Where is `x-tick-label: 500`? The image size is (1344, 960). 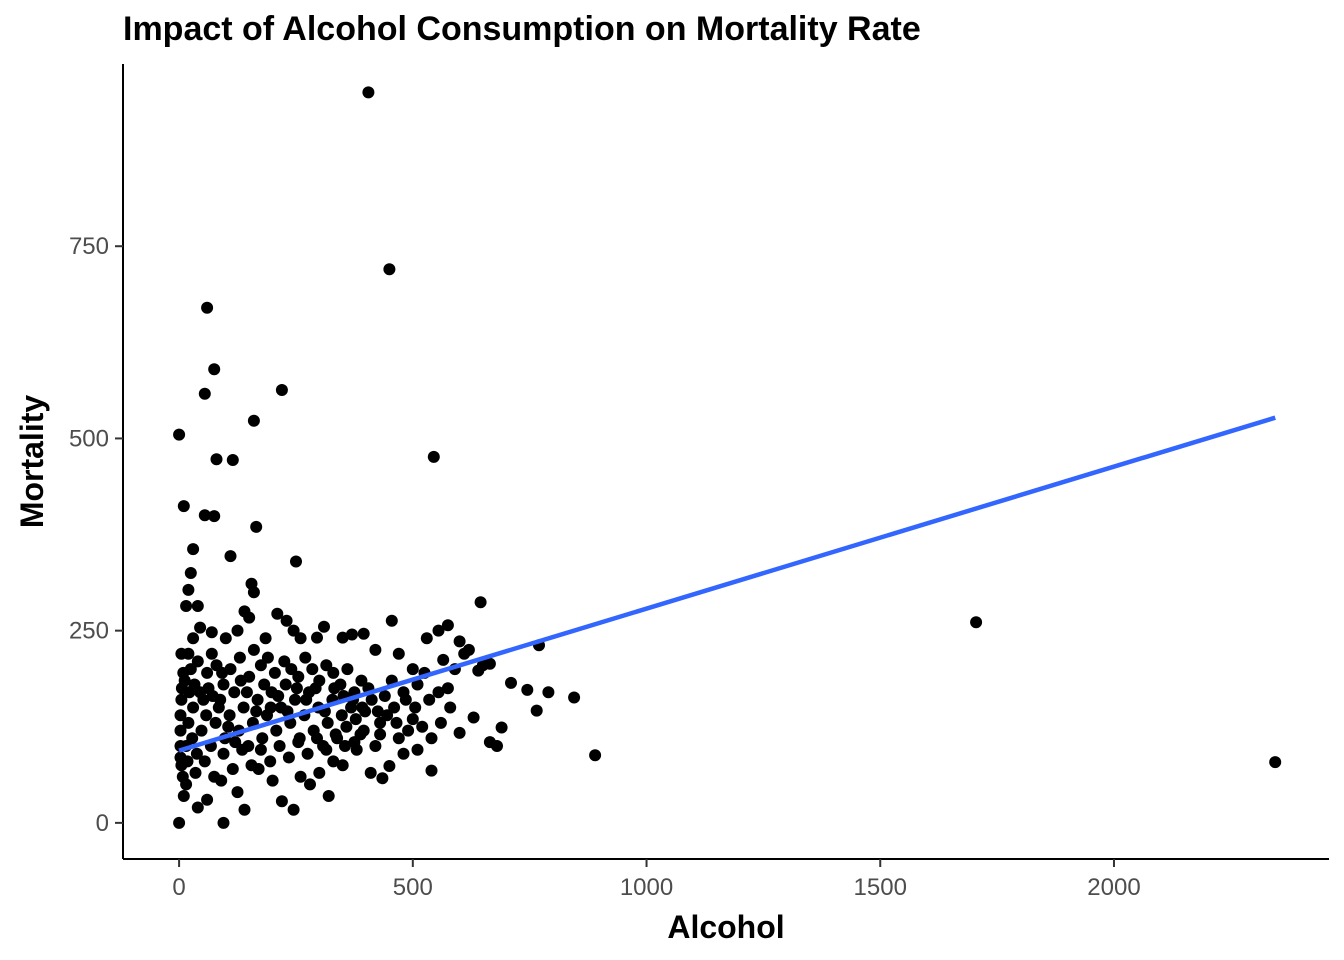
x-tick-label: 500 is located at coordinates (413, 887).